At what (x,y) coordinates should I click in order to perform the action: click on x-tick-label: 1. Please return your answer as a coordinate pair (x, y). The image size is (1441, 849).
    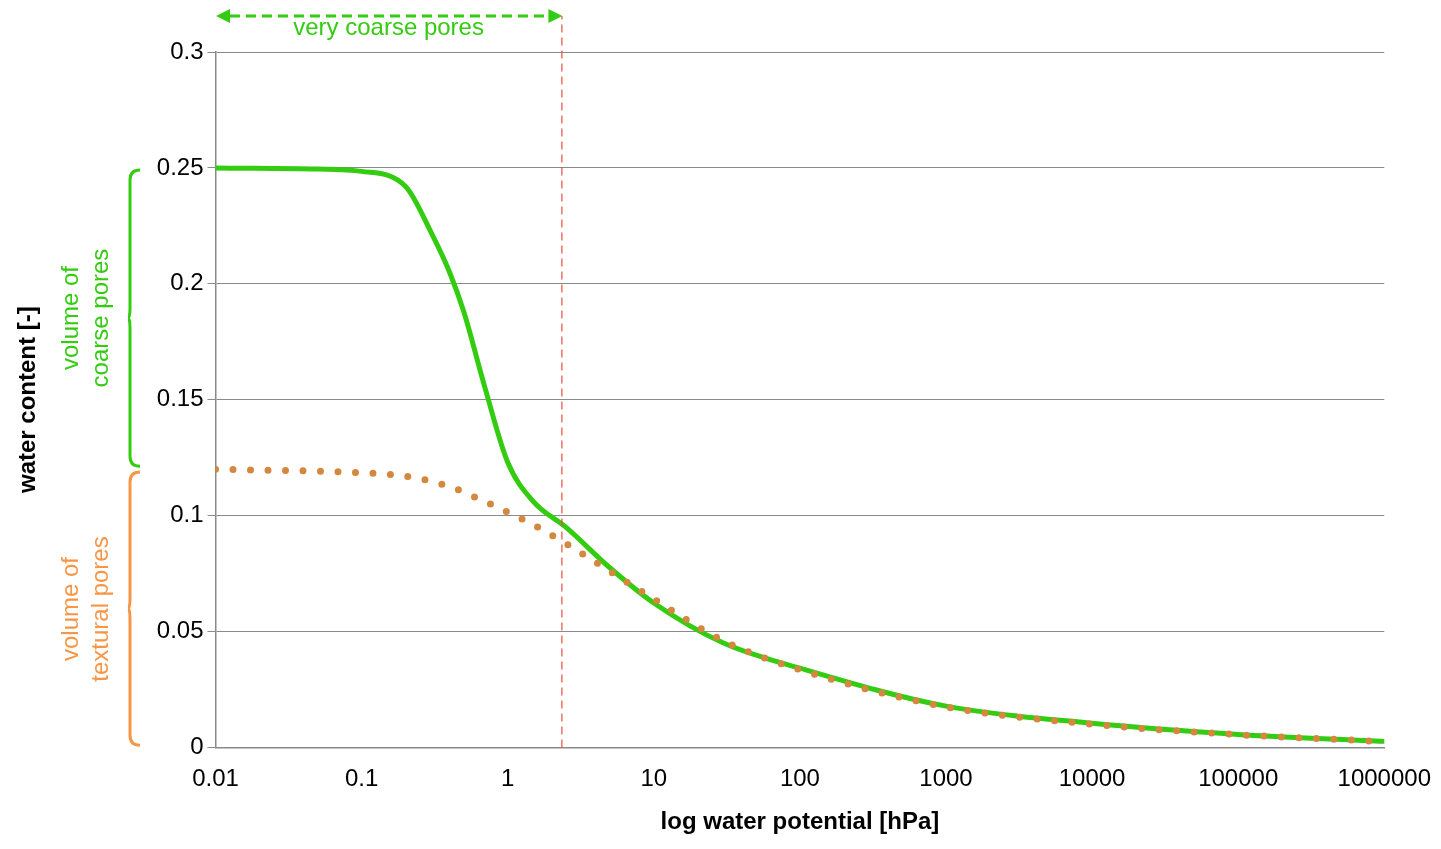
    Looking at the image, I should click on (508, 778).